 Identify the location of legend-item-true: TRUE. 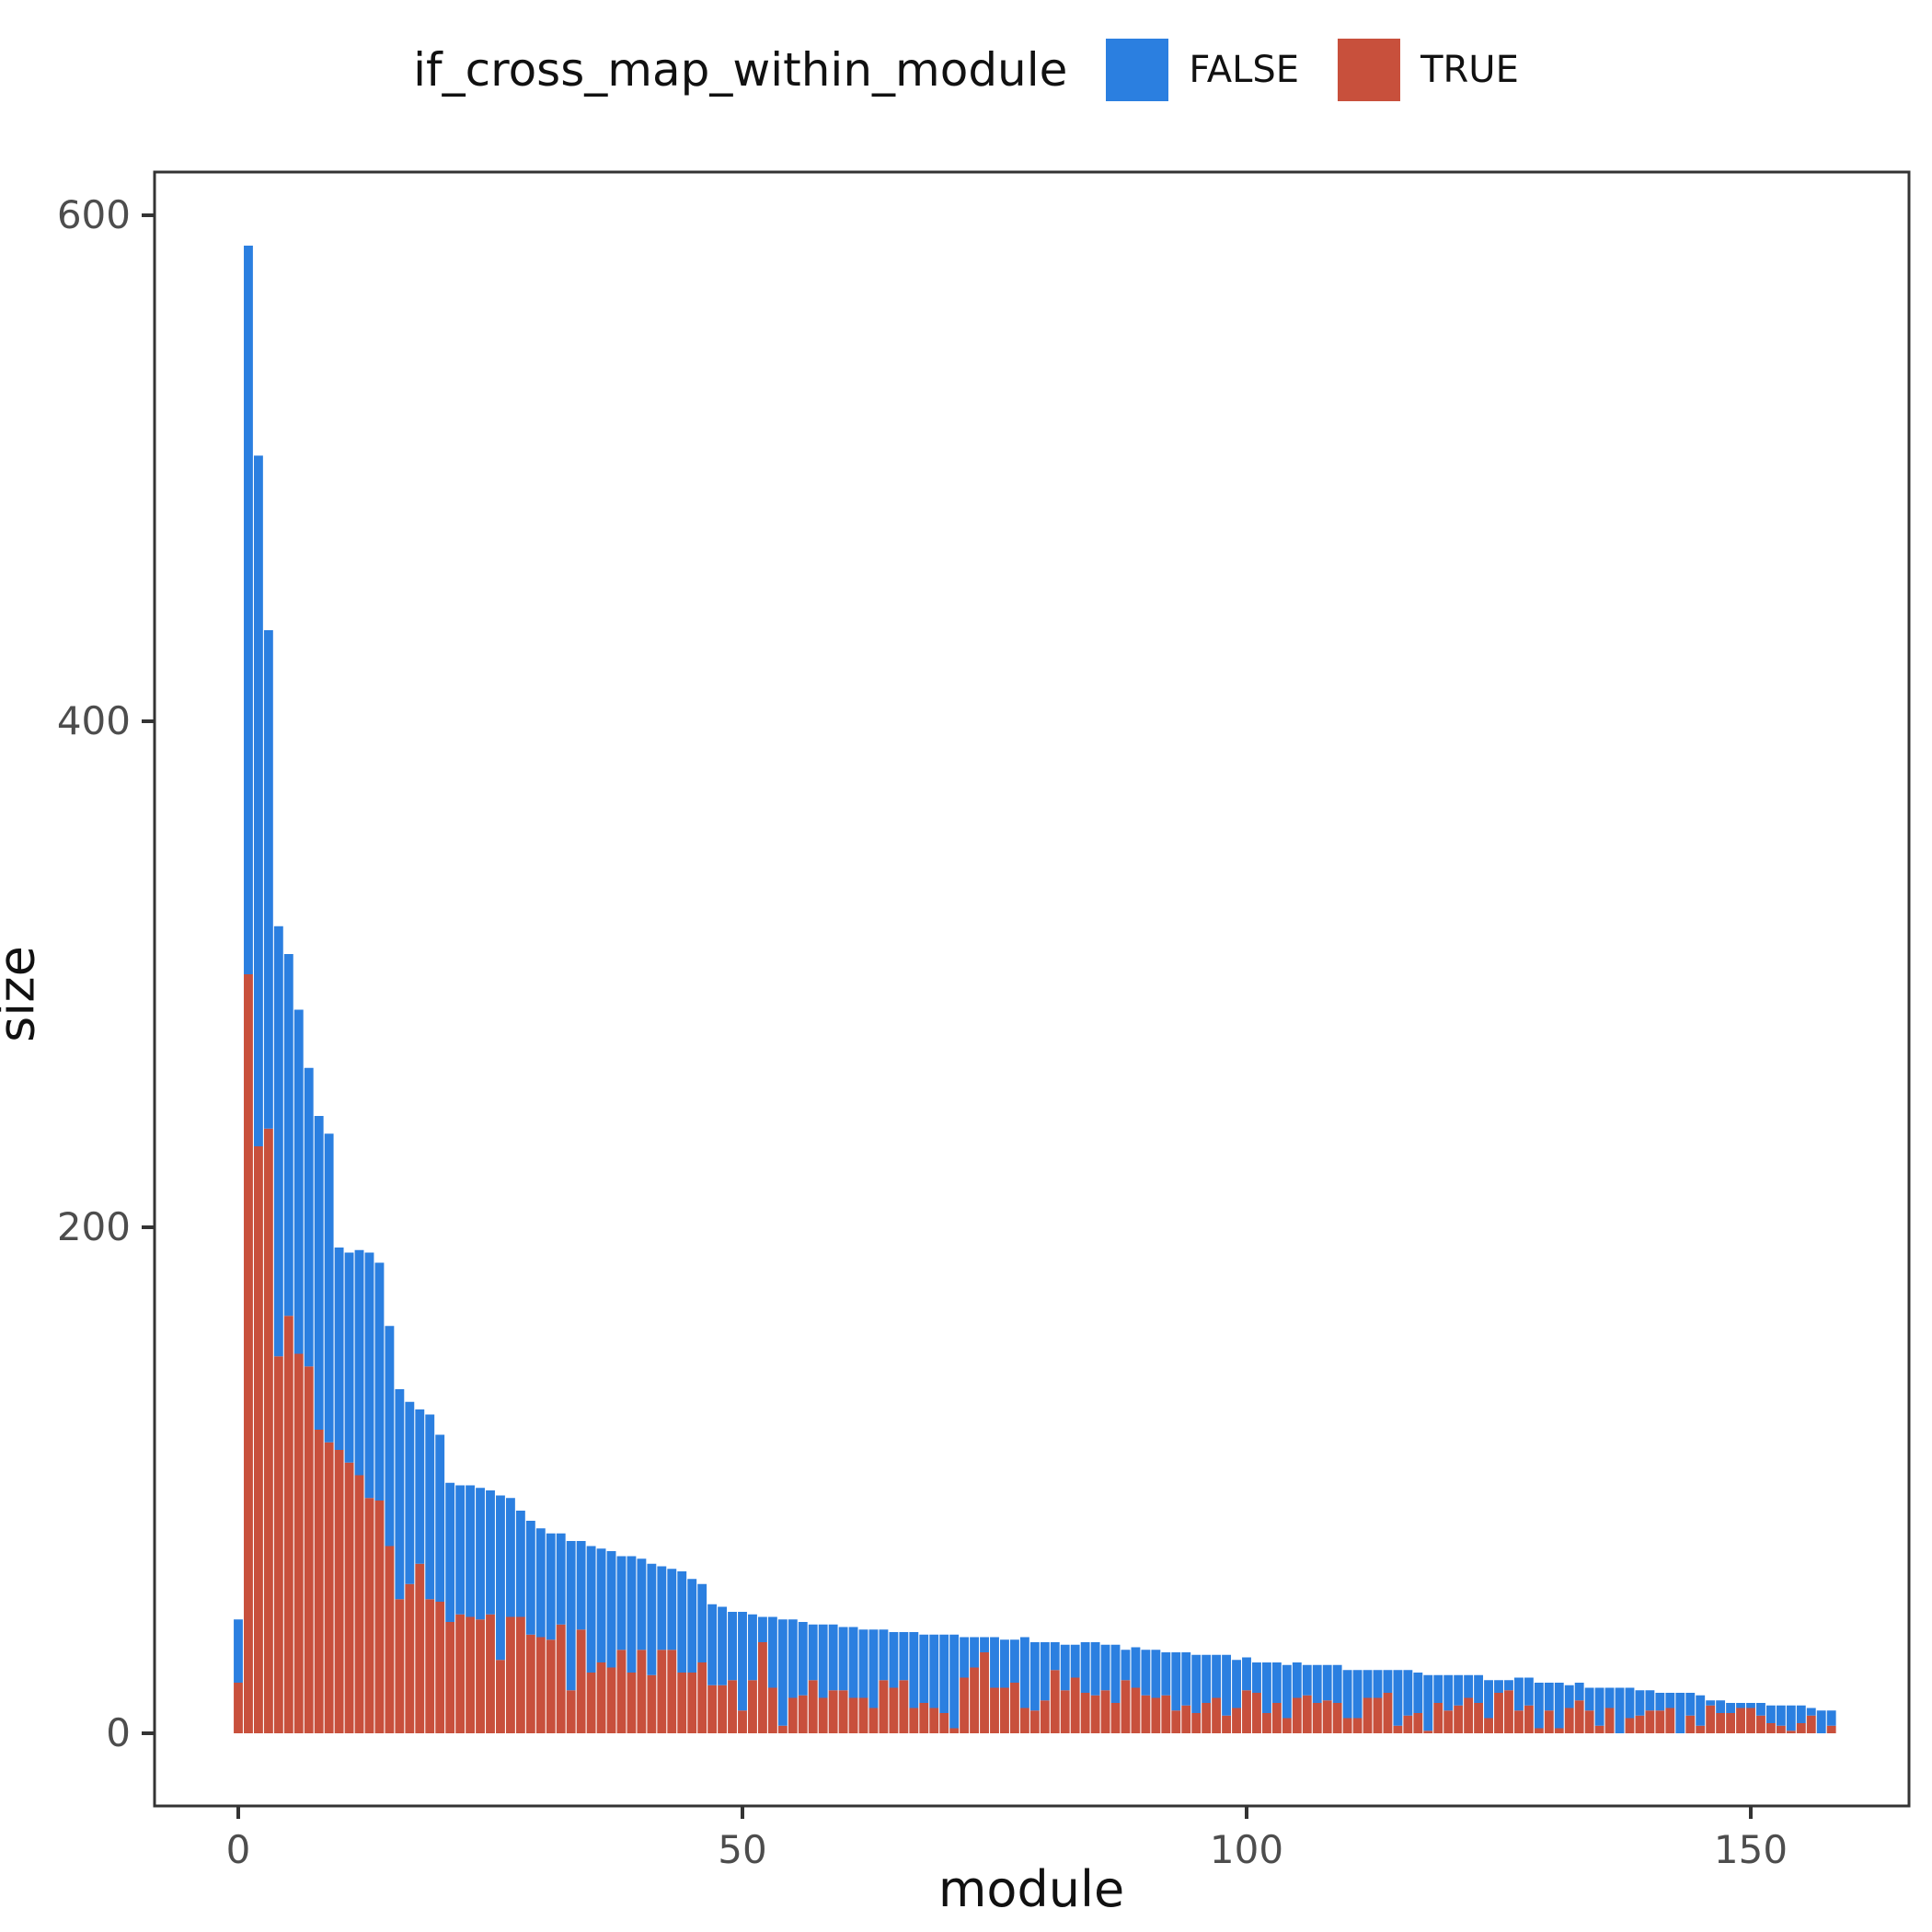
(1428, 70).